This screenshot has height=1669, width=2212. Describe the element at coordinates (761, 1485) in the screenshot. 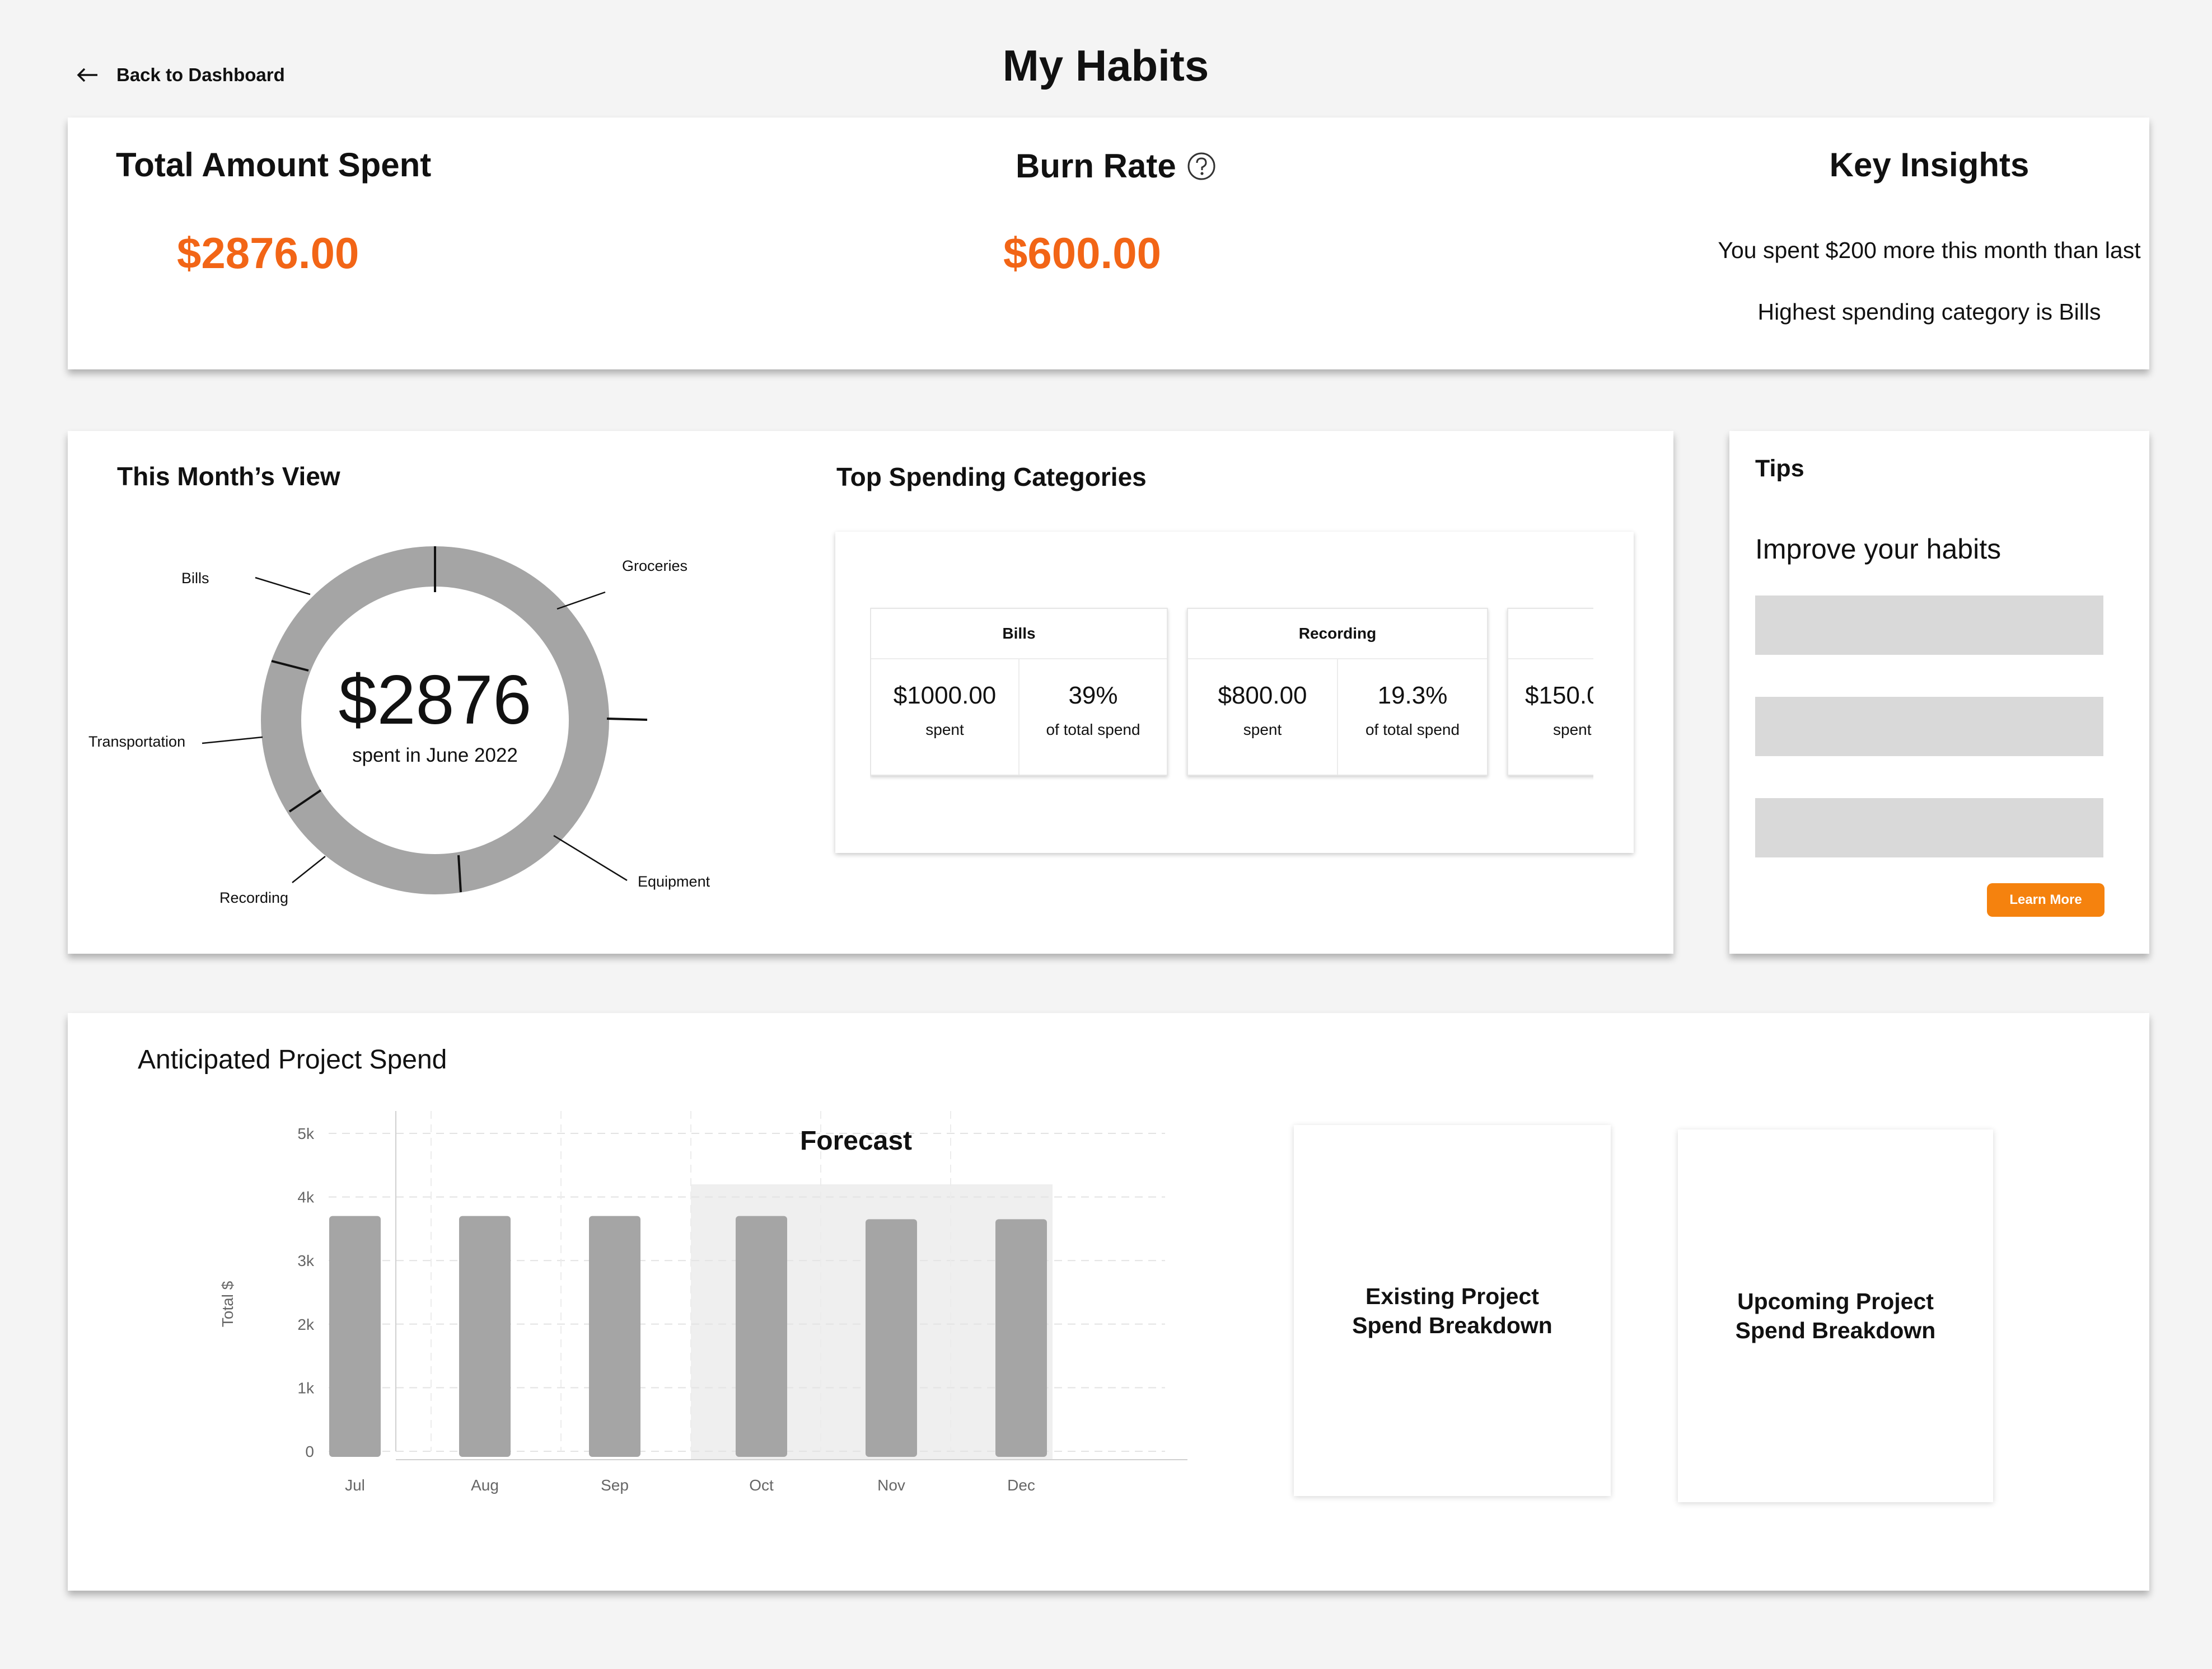

I see `x-tick-label: Oct` at that location.